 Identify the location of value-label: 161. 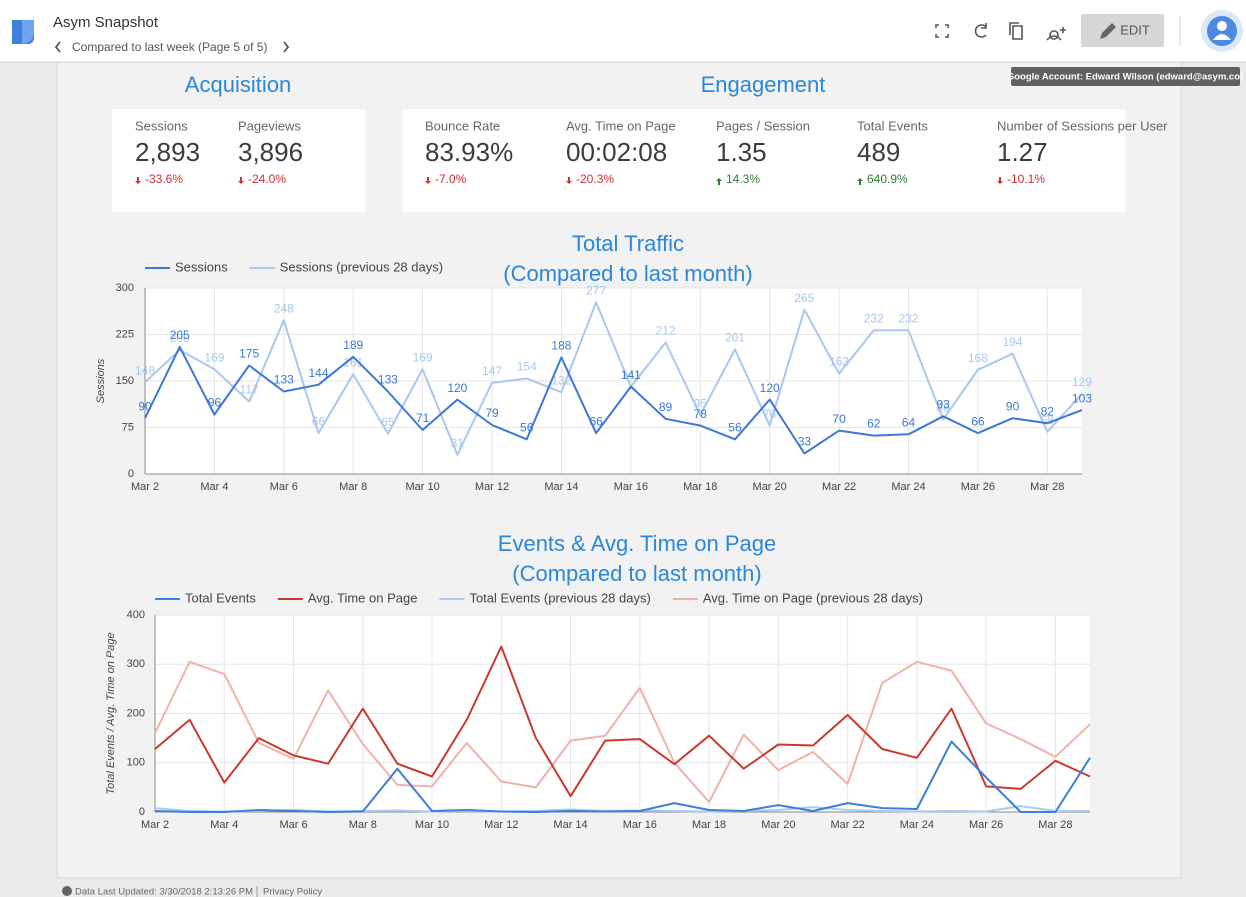
(353, 362).